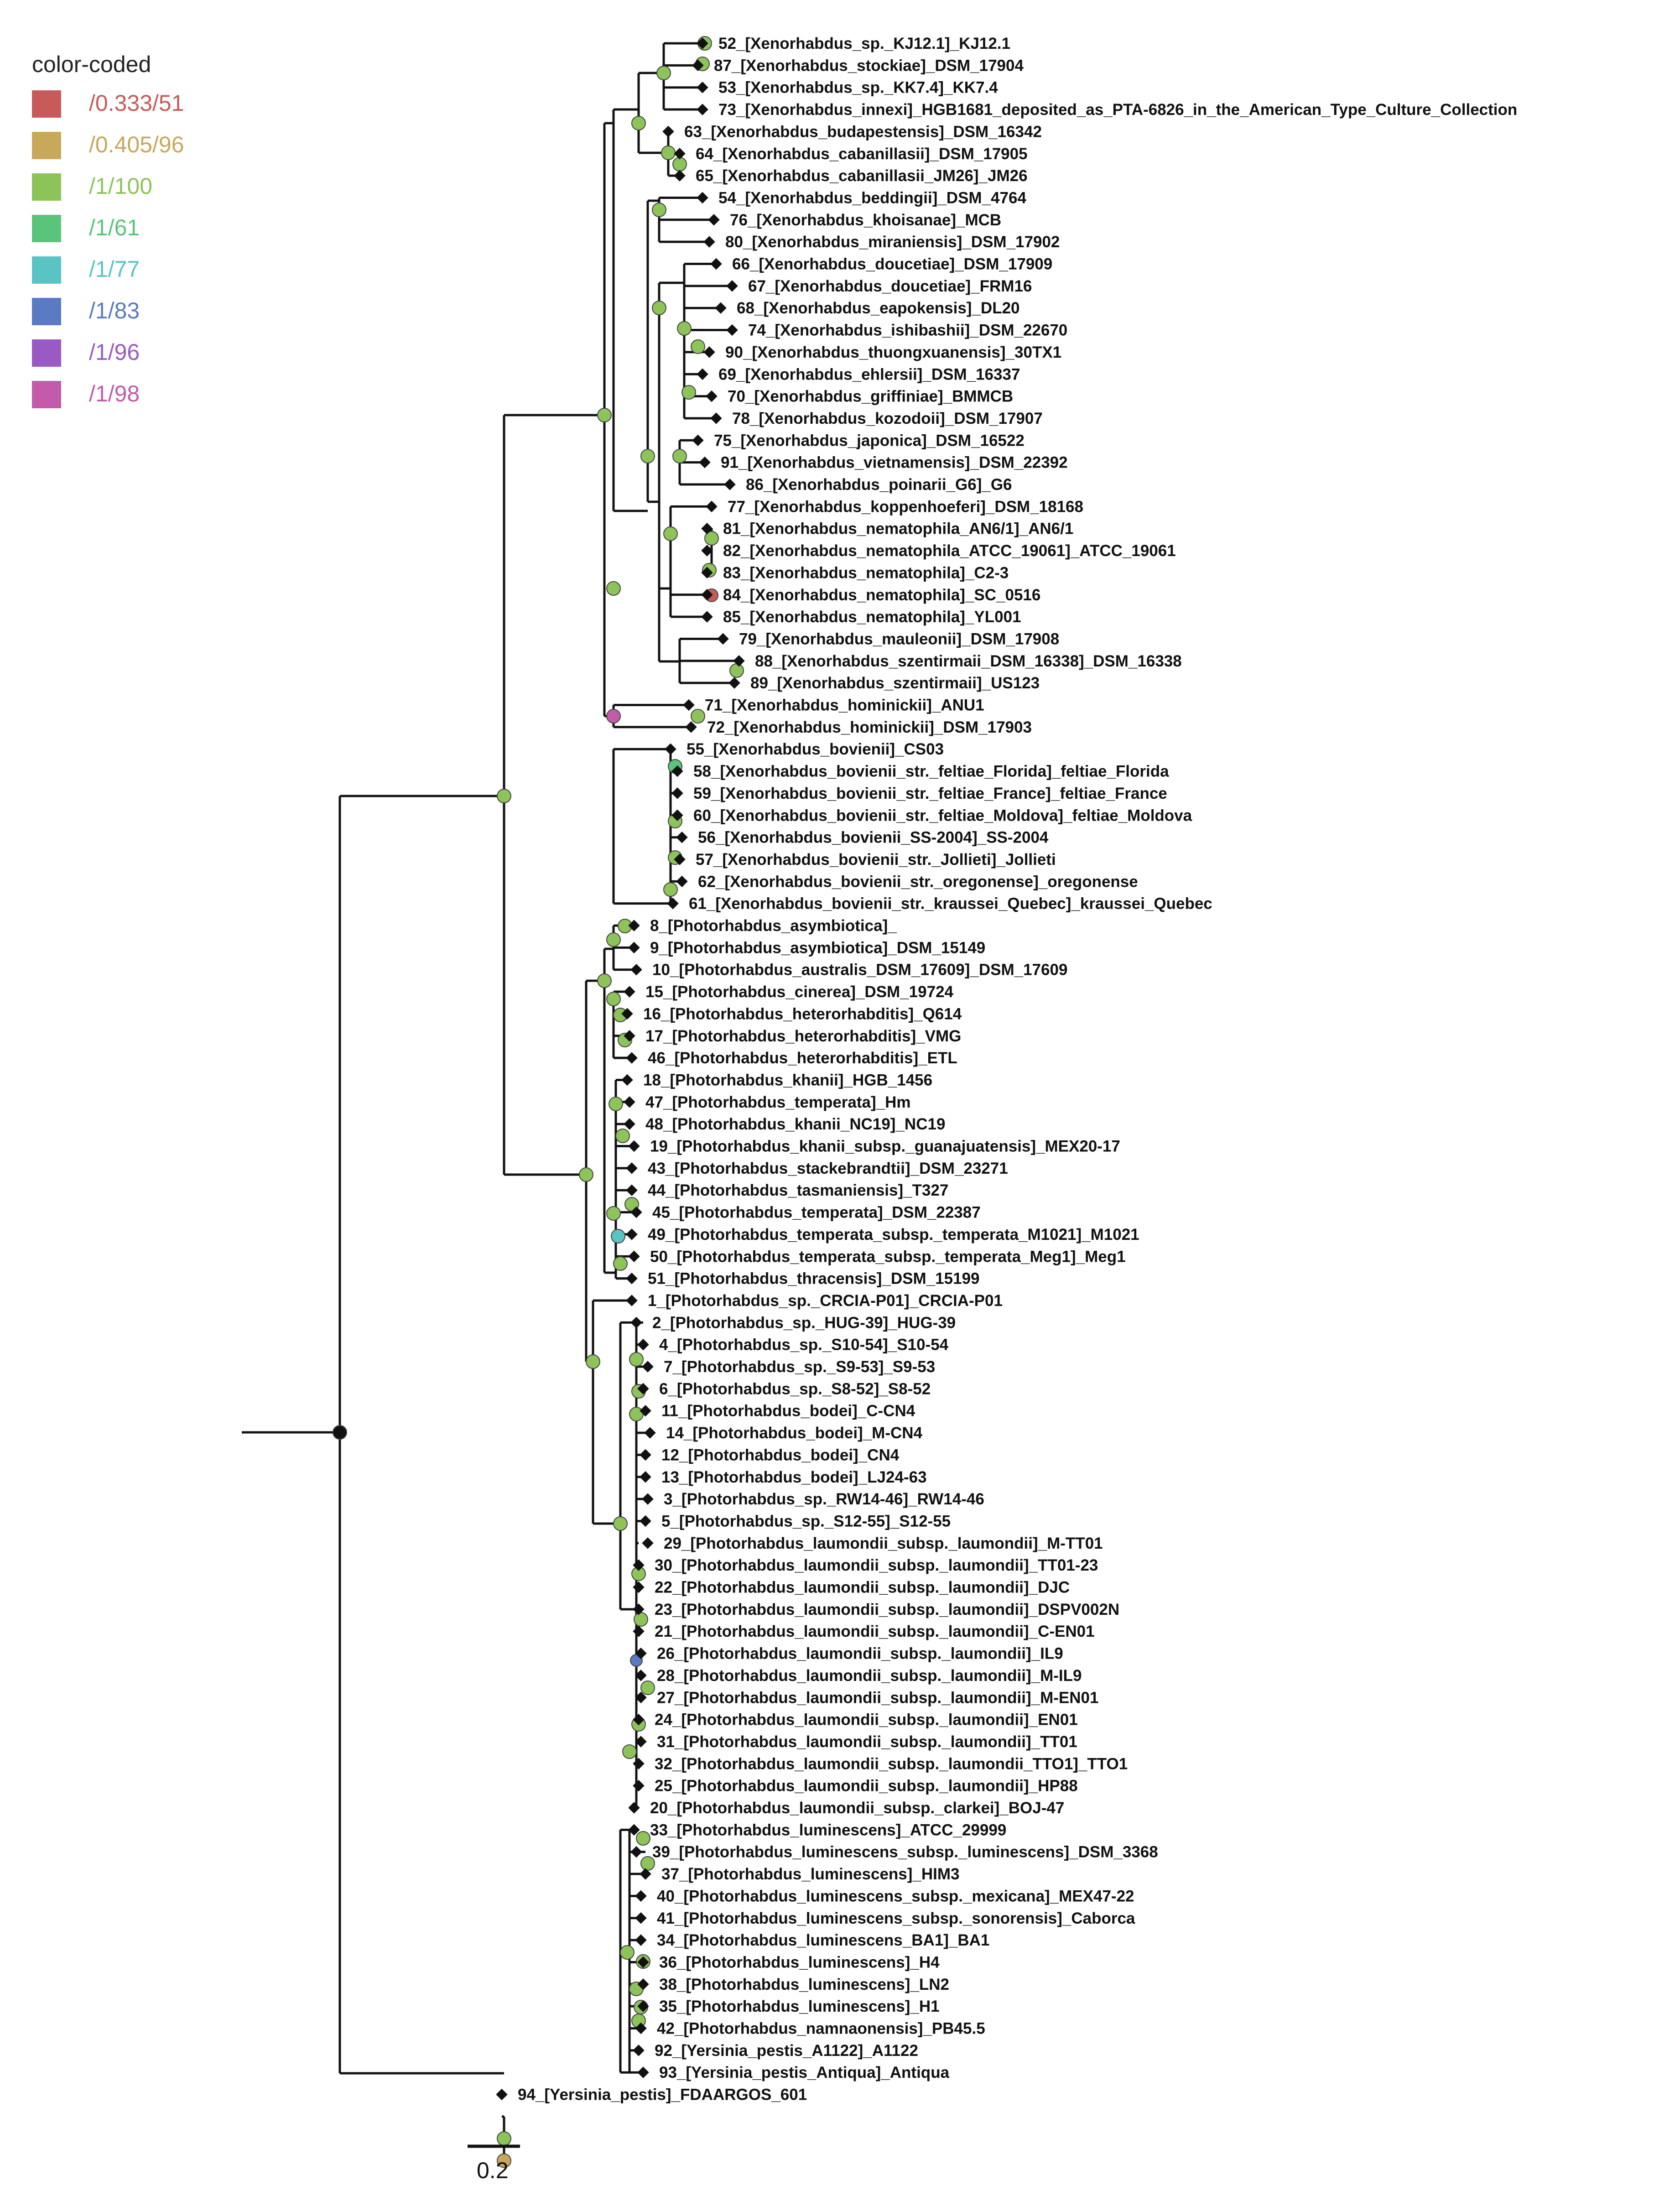 The height and width of the screenshot is (2206, 1680). Describe the element at coordinates (114, 393) in the screenshot. I see `legend-label: /1/98` at that location.